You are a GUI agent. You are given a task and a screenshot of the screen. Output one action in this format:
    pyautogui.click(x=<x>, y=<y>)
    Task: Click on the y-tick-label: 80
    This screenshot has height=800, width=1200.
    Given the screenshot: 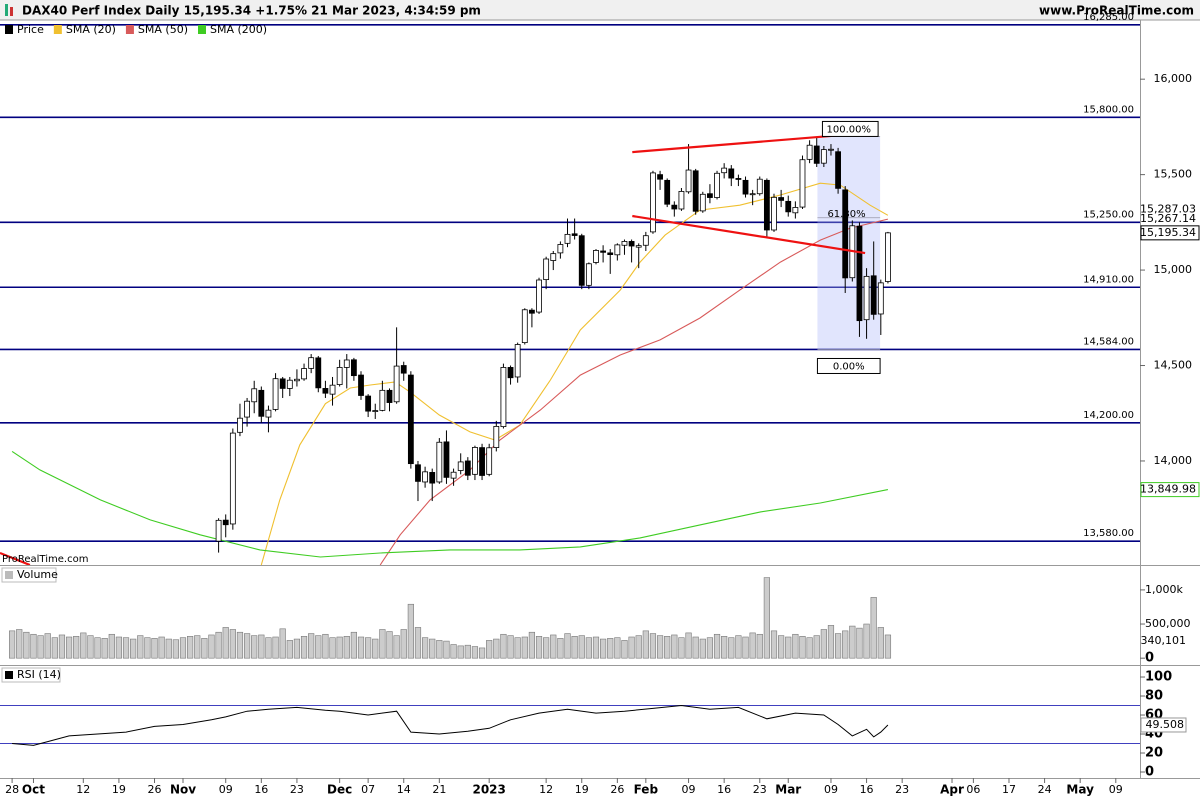 What is the action you would take?
    pyautogui.click(x=1154, y=696)
    